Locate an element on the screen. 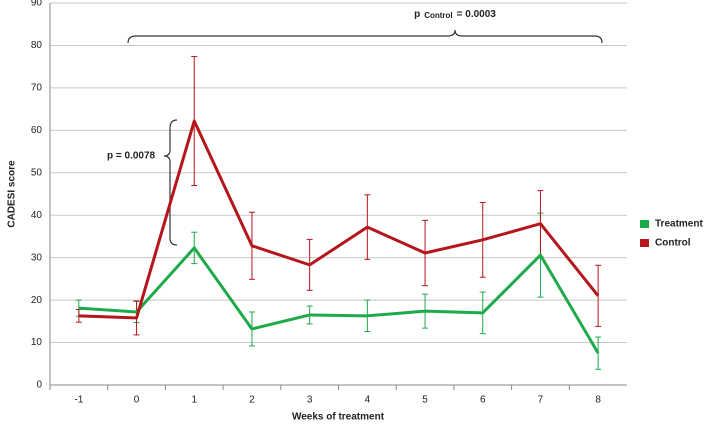 This screenshot has width=709, height=428. x-tick-label: 2 is located at coordinates (252, 400).